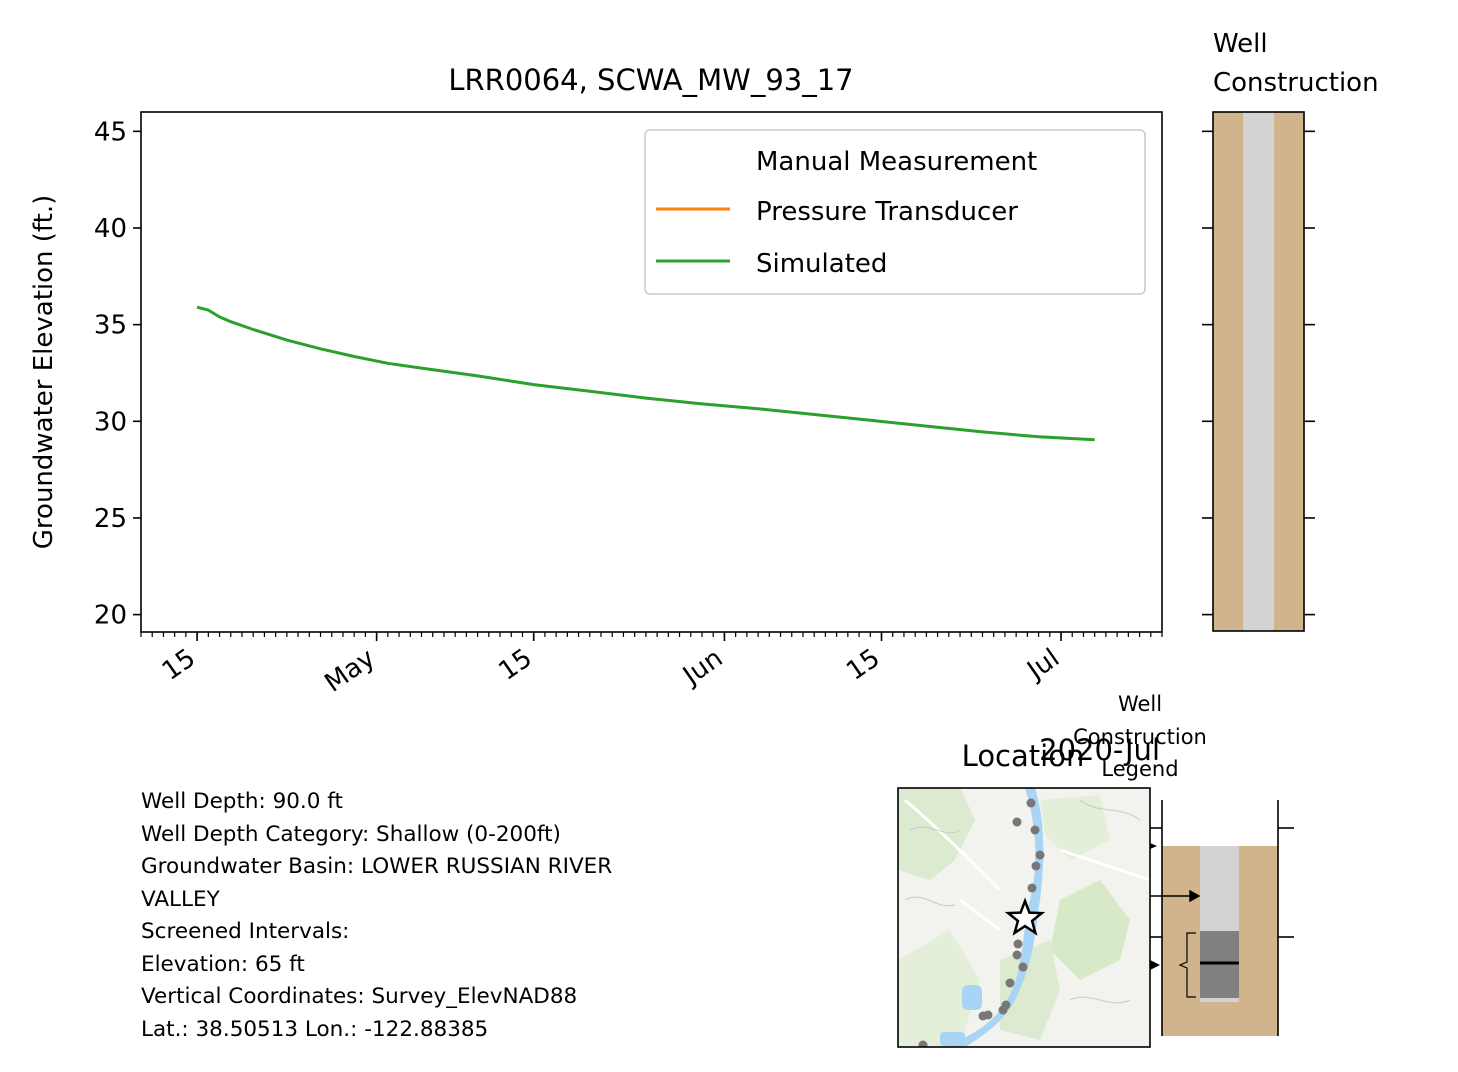 This screenshot has height=1072, width=1458. I want to click on legend-label-pressure-transducer: Pressure Transducer, so click(887, 212).